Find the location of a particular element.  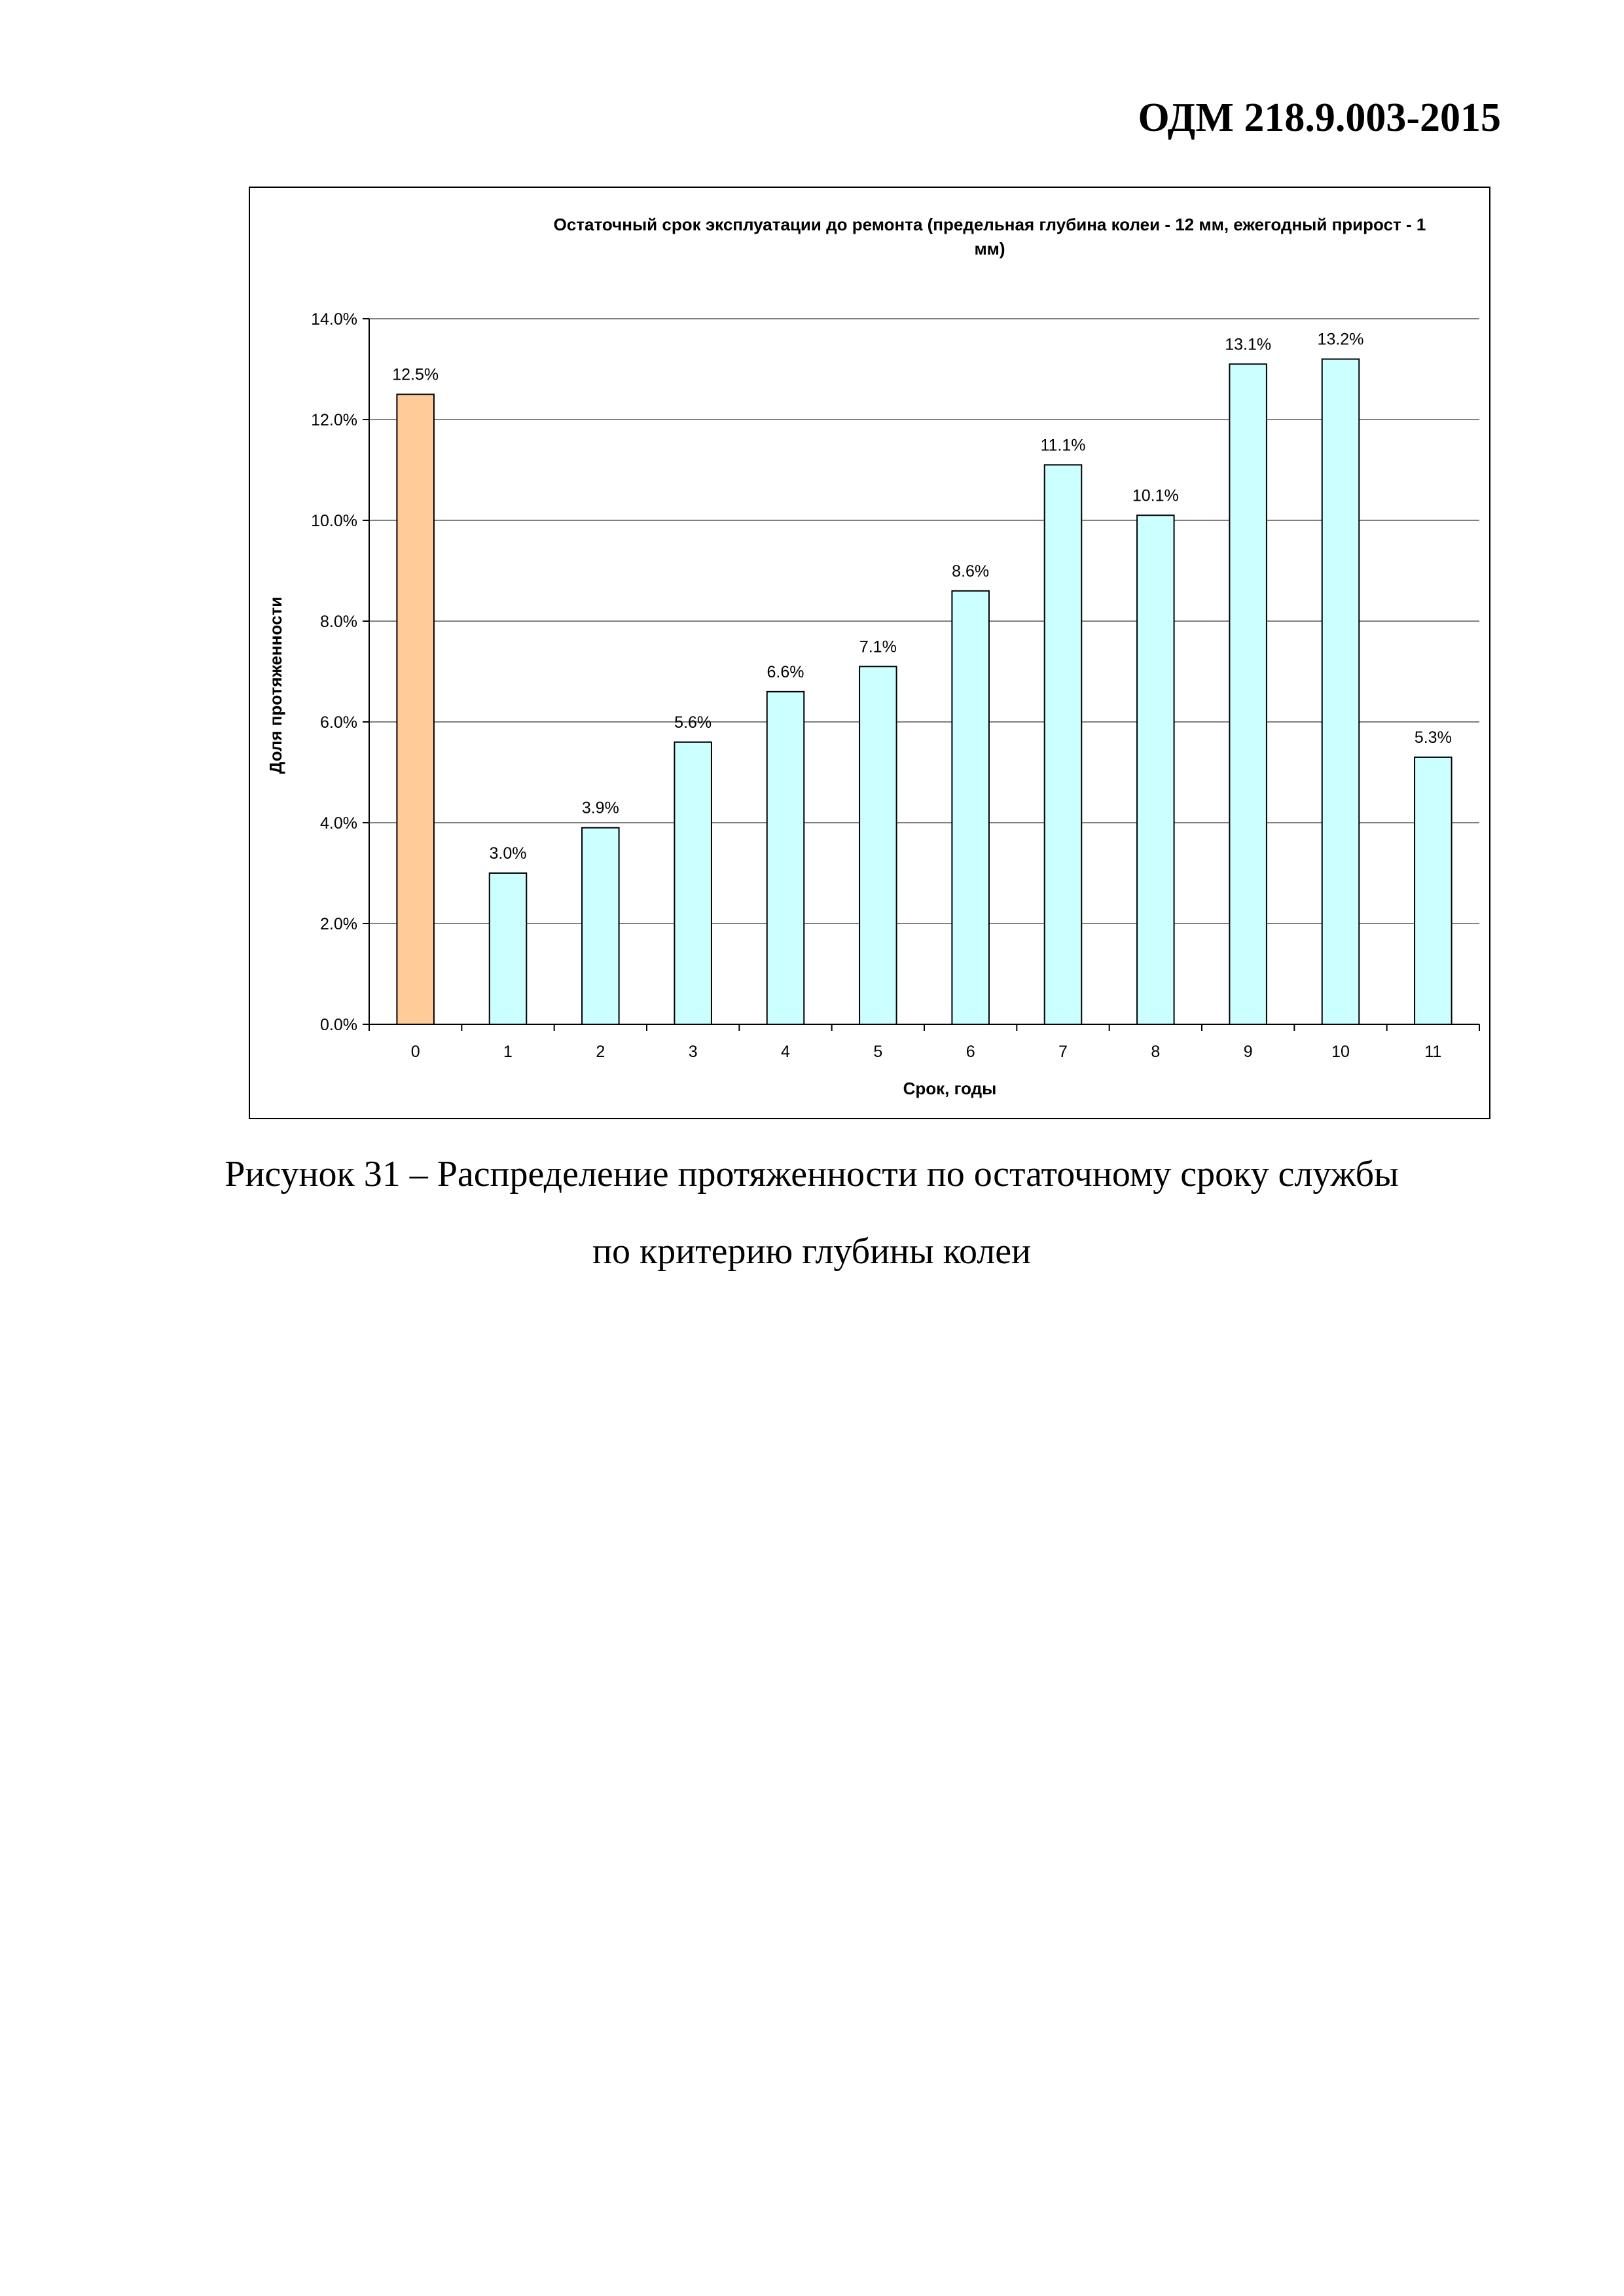

y-tick-label: 14.0% is located at coordinates (334, 319).